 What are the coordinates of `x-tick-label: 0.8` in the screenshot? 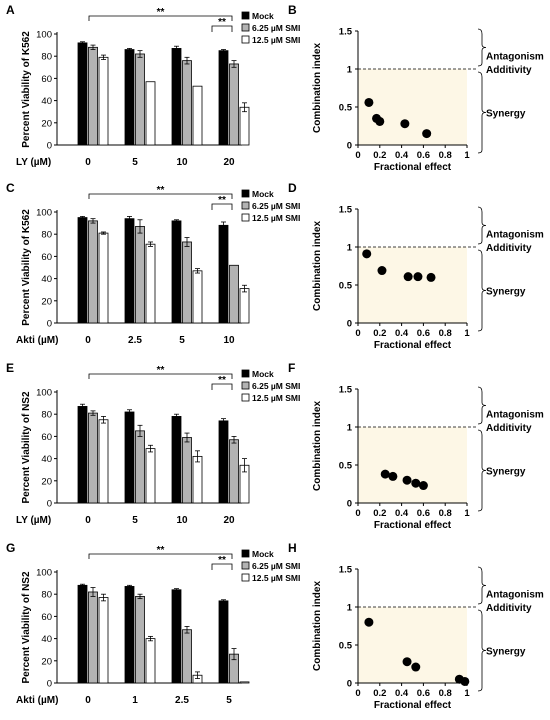 It's located at (445, 693).